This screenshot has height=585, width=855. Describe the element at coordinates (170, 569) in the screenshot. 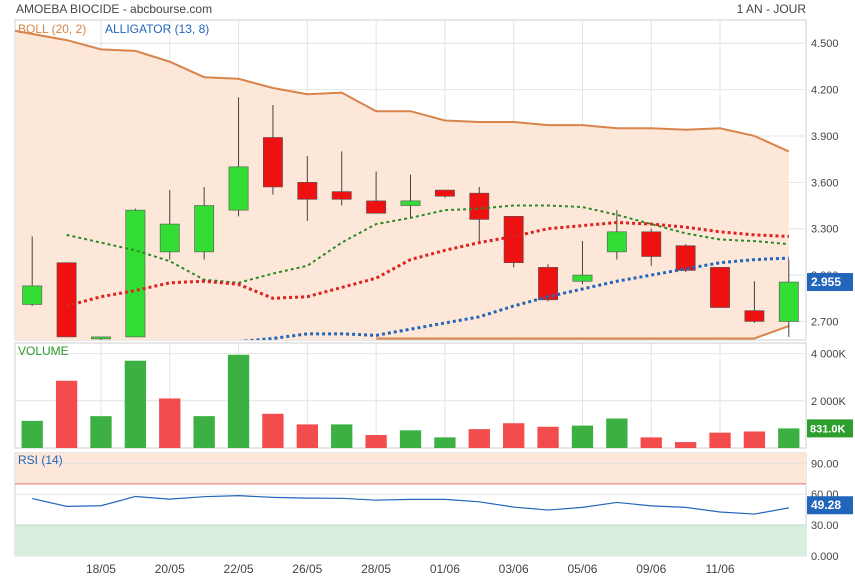

I see `x-tick-label: 20/05` at that location.